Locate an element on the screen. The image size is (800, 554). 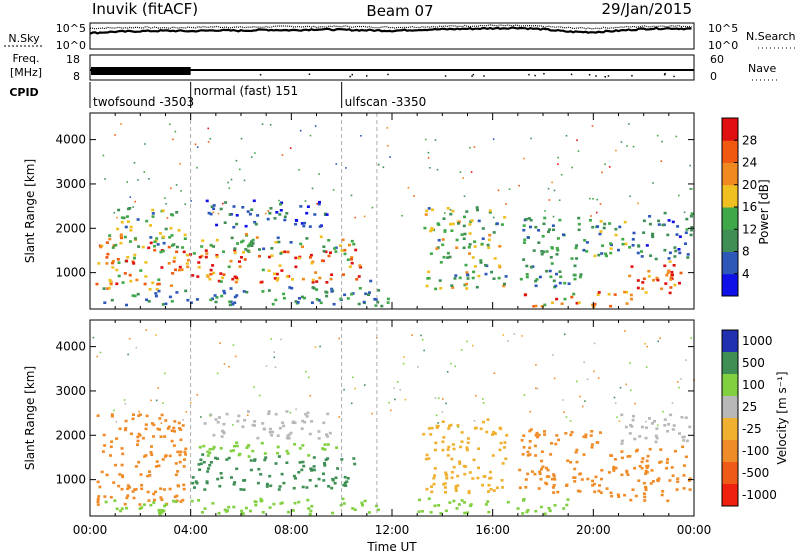
y-tick-label: 3000 is located at coordinates (70, 391).